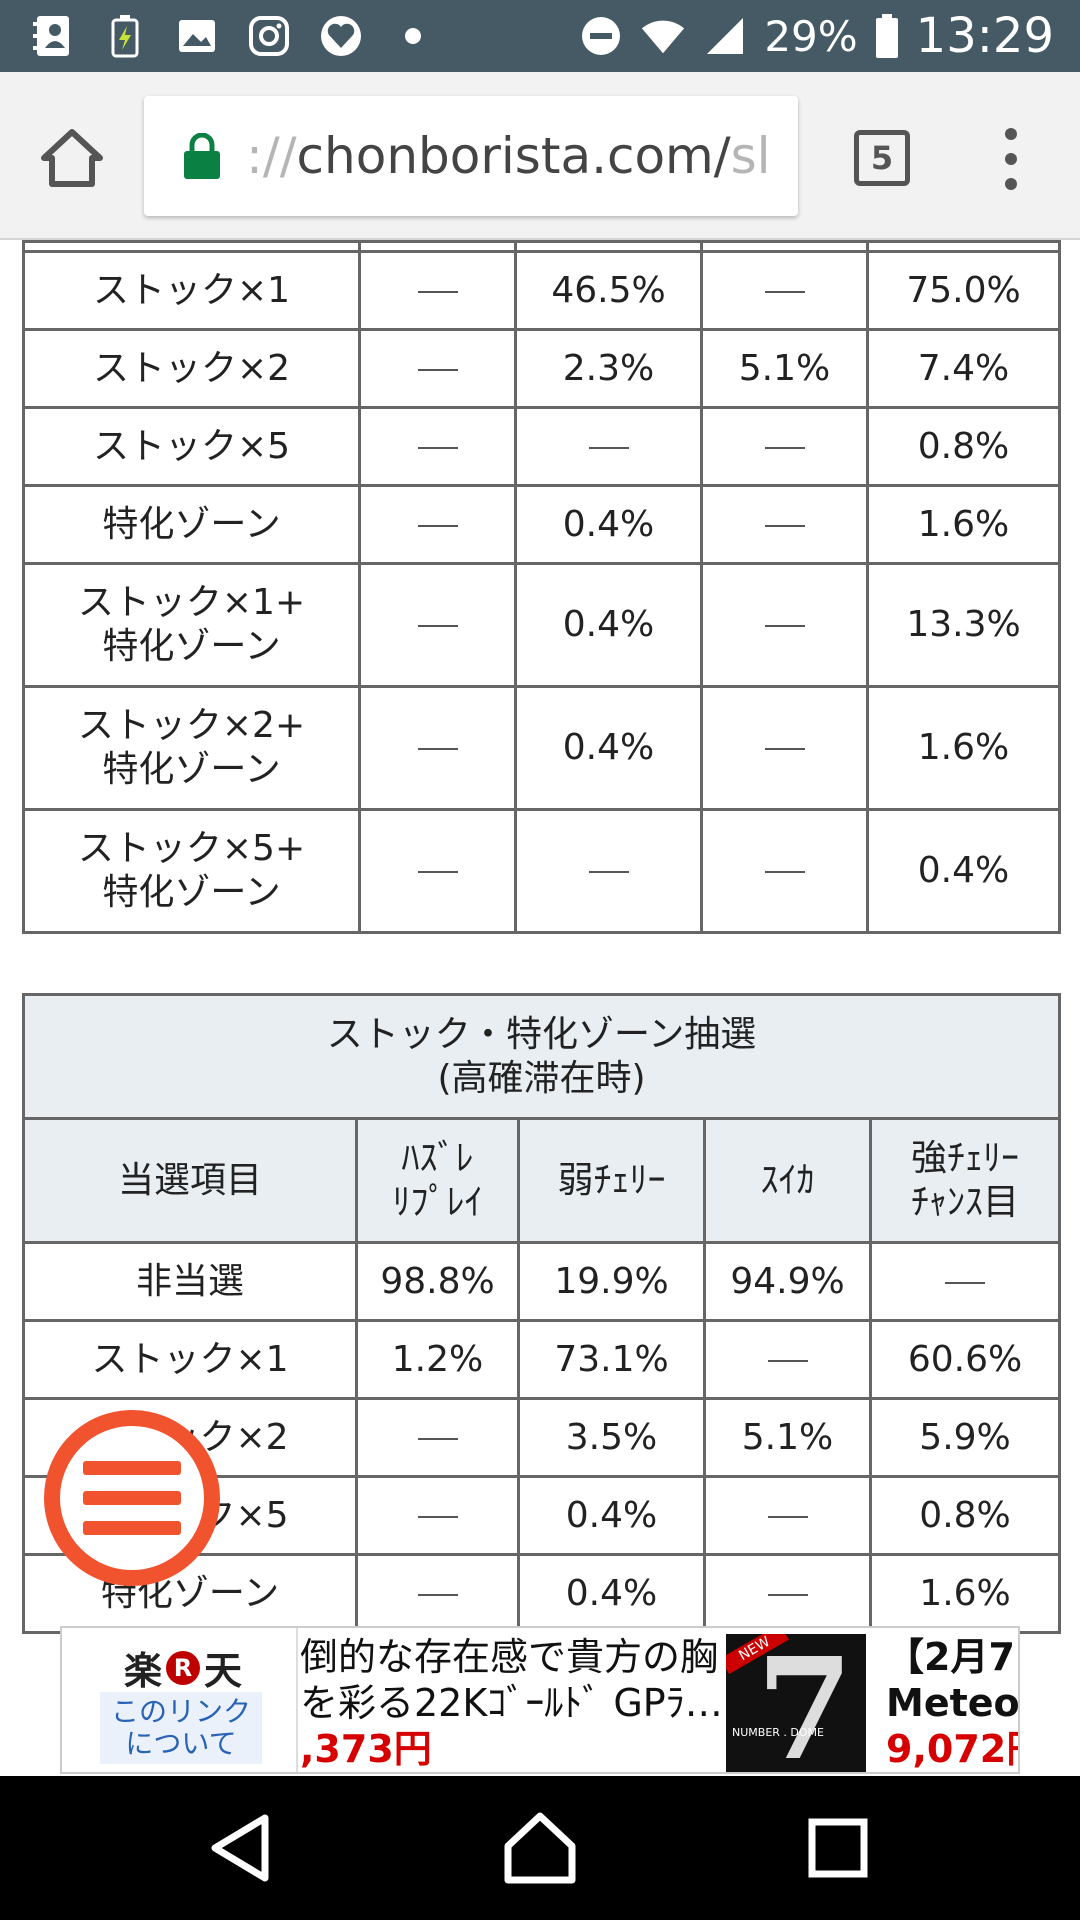 This screenshot has width=1080, height=1920. I want to click on url-text: ://chonborista.com/sl, so click(508, 156).